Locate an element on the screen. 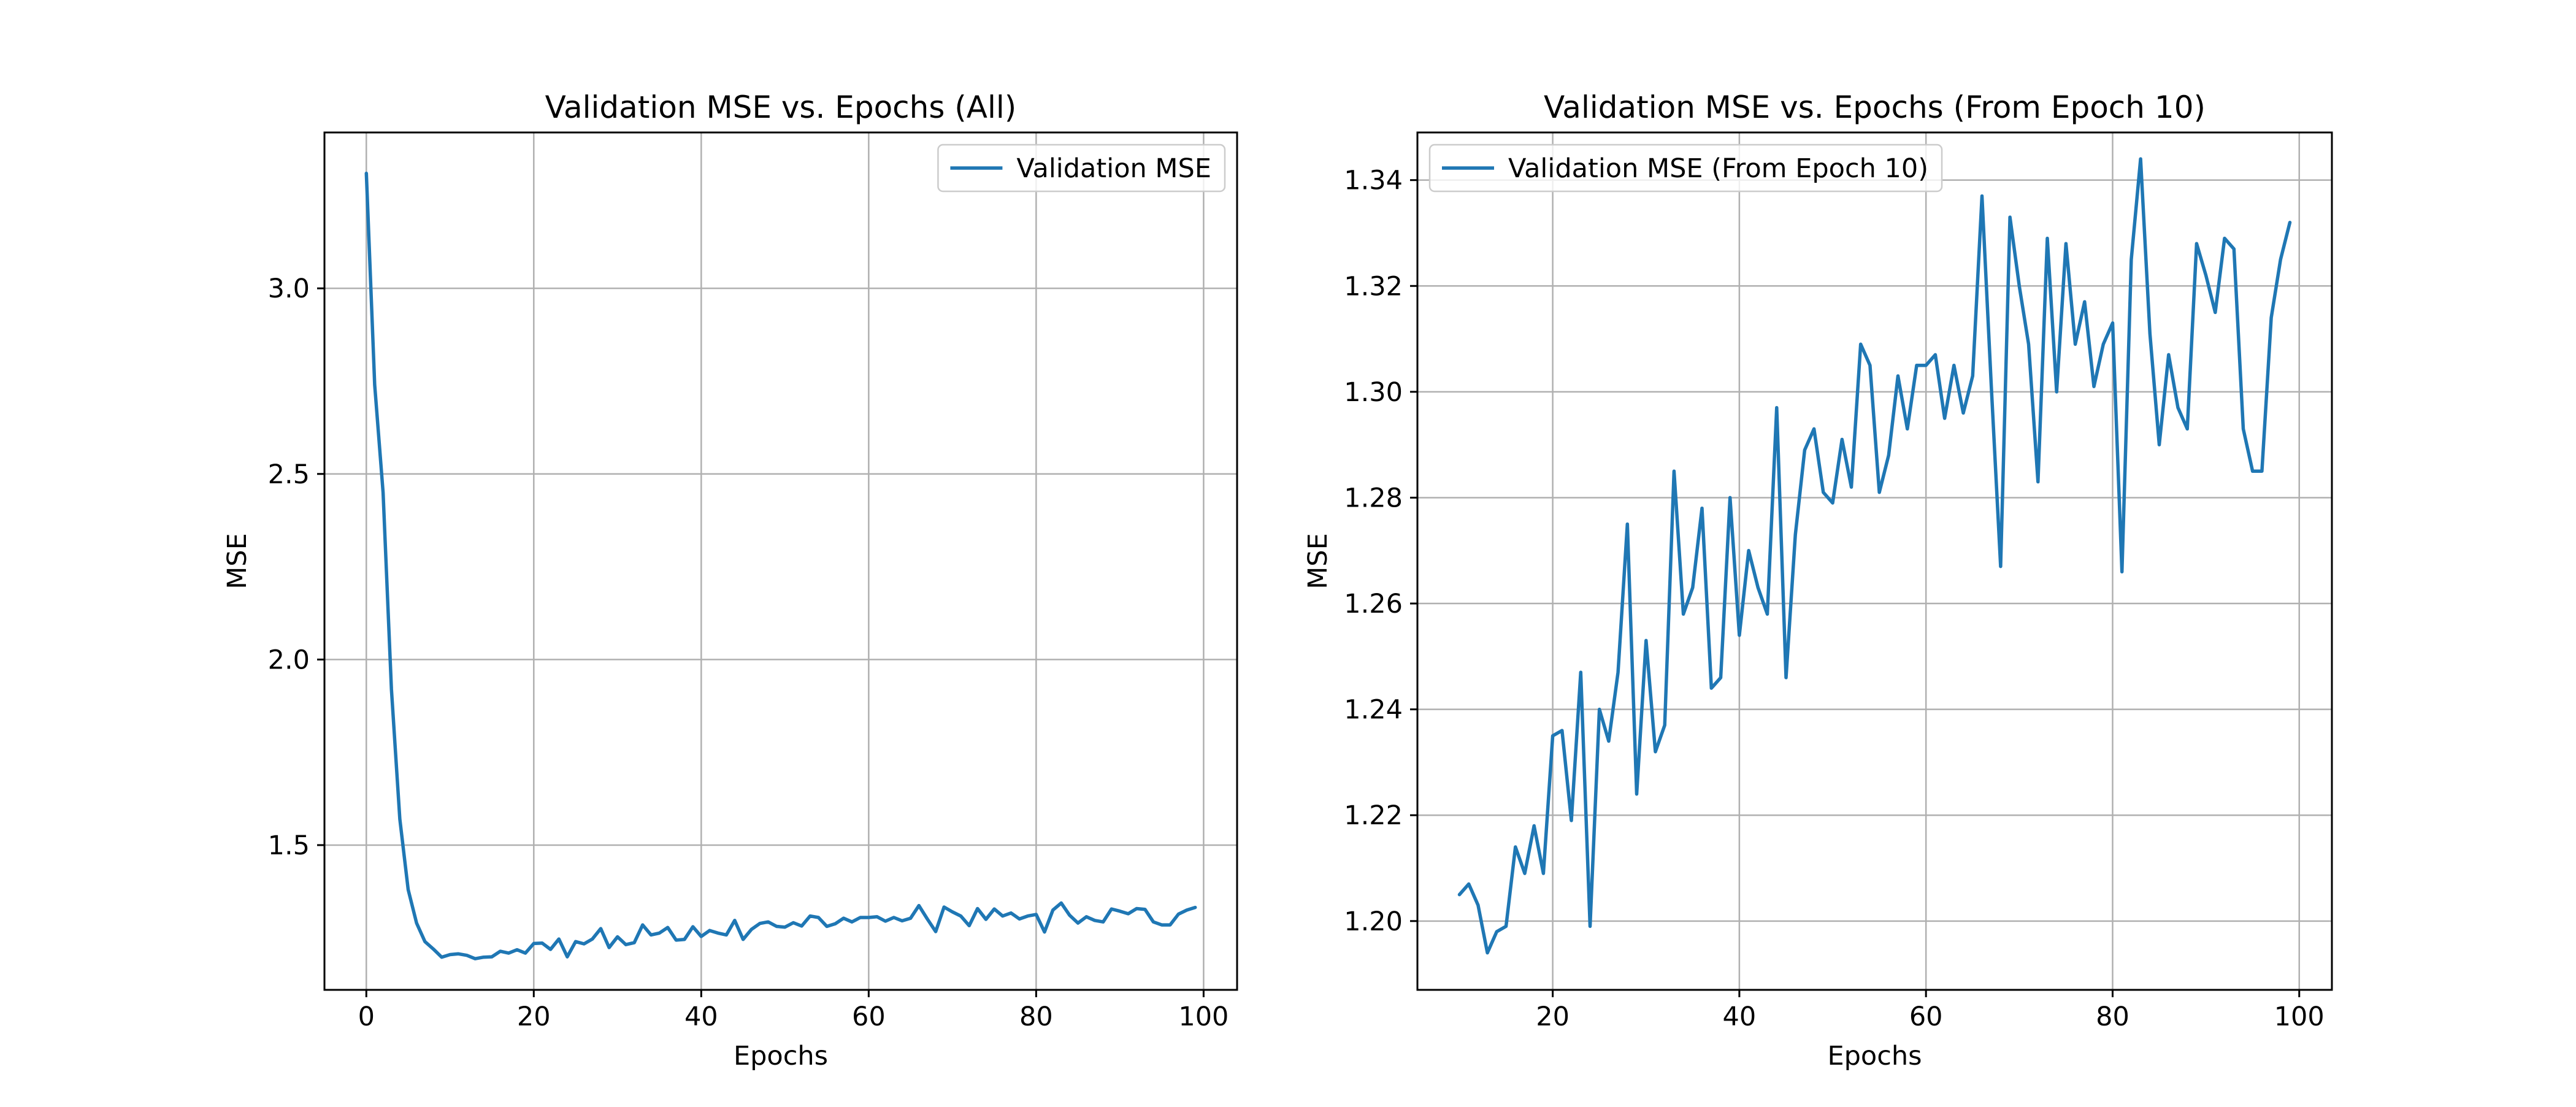 Image resolution: width=2576 pixels, height=1107 pixels. y-tick-label: 2.0 is located at coordinates (289, 660).